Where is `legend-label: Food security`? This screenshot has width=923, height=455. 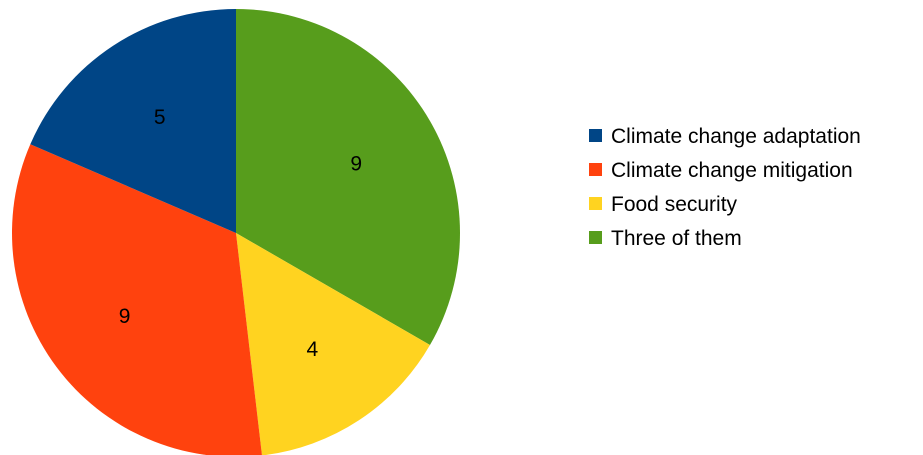 legend-label: Food security is located at coordinates (674, 204).